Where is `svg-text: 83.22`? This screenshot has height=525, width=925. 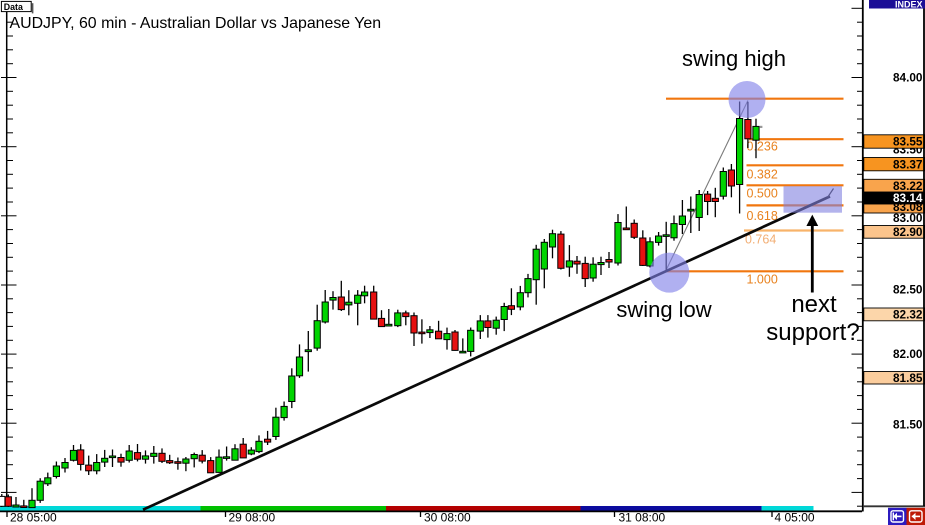
svg-text: 83.22 is located at coordinates (908, 186).